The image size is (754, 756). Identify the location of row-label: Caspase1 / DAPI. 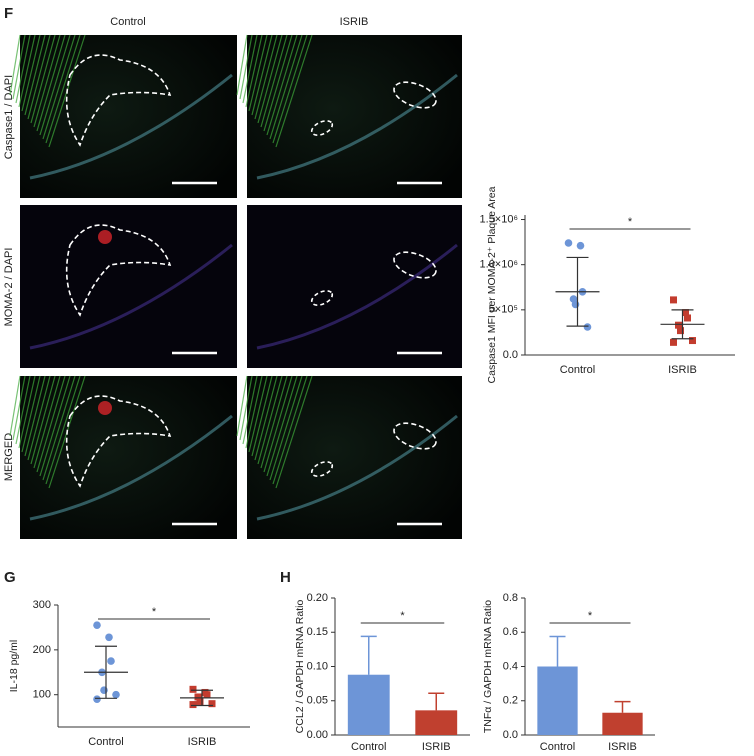
(9, 117).